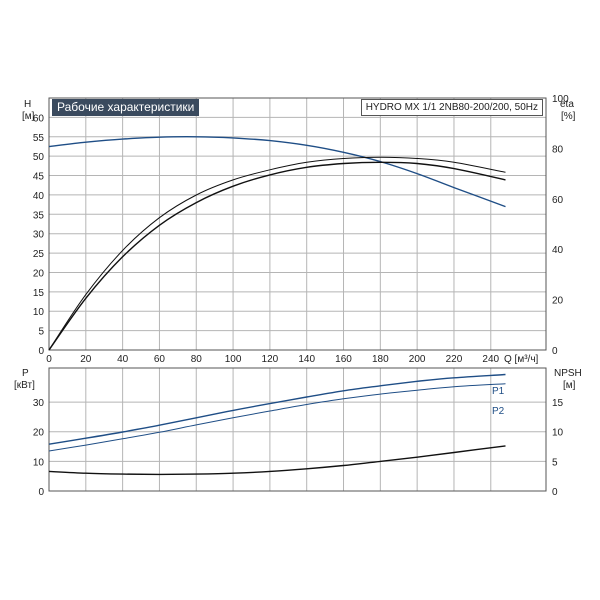 The height and width of the screenshot is (600, 600). Describe the element at coordinates (380, 359) in the screenshot. I see `q-tick-label: 180` at that location.